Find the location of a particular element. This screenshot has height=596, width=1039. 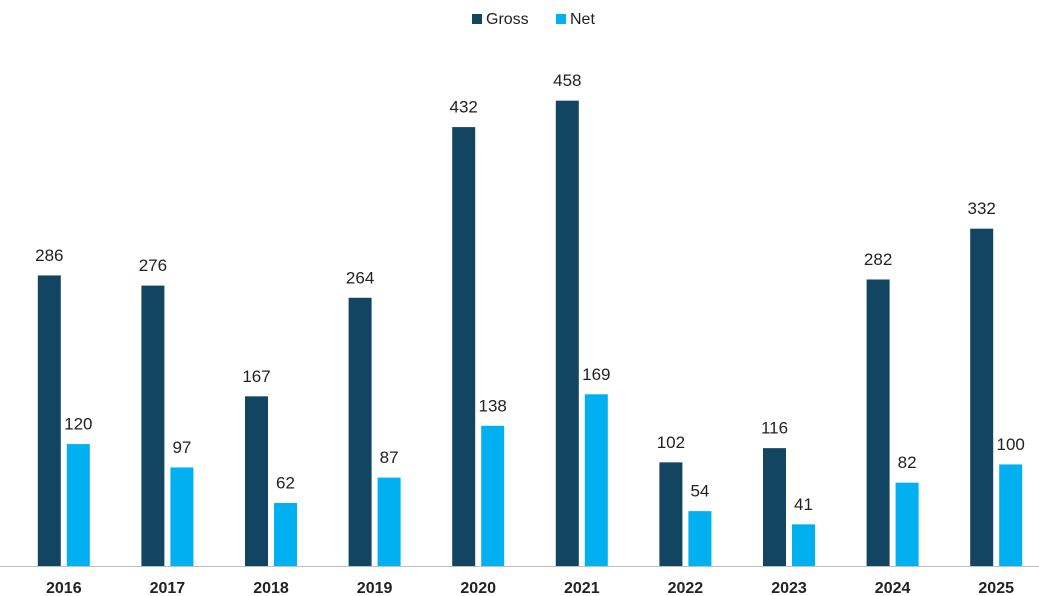

x-tick-label: 2024 is located at coordinates (893, 588).